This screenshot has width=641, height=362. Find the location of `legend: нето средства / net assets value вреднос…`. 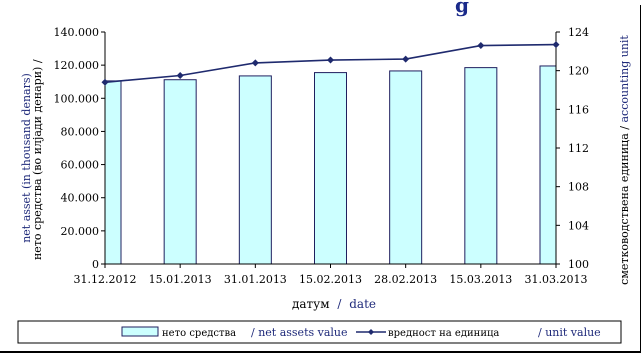

legend: нето средства / net assets value вреднос… is located at coordinates (319, 332).